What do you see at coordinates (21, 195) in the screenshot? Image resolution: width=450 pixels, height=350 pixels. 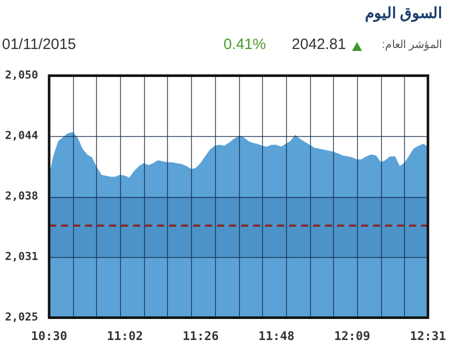 I see `y-tick-label: 2,038` at bounding box center [21, 195].